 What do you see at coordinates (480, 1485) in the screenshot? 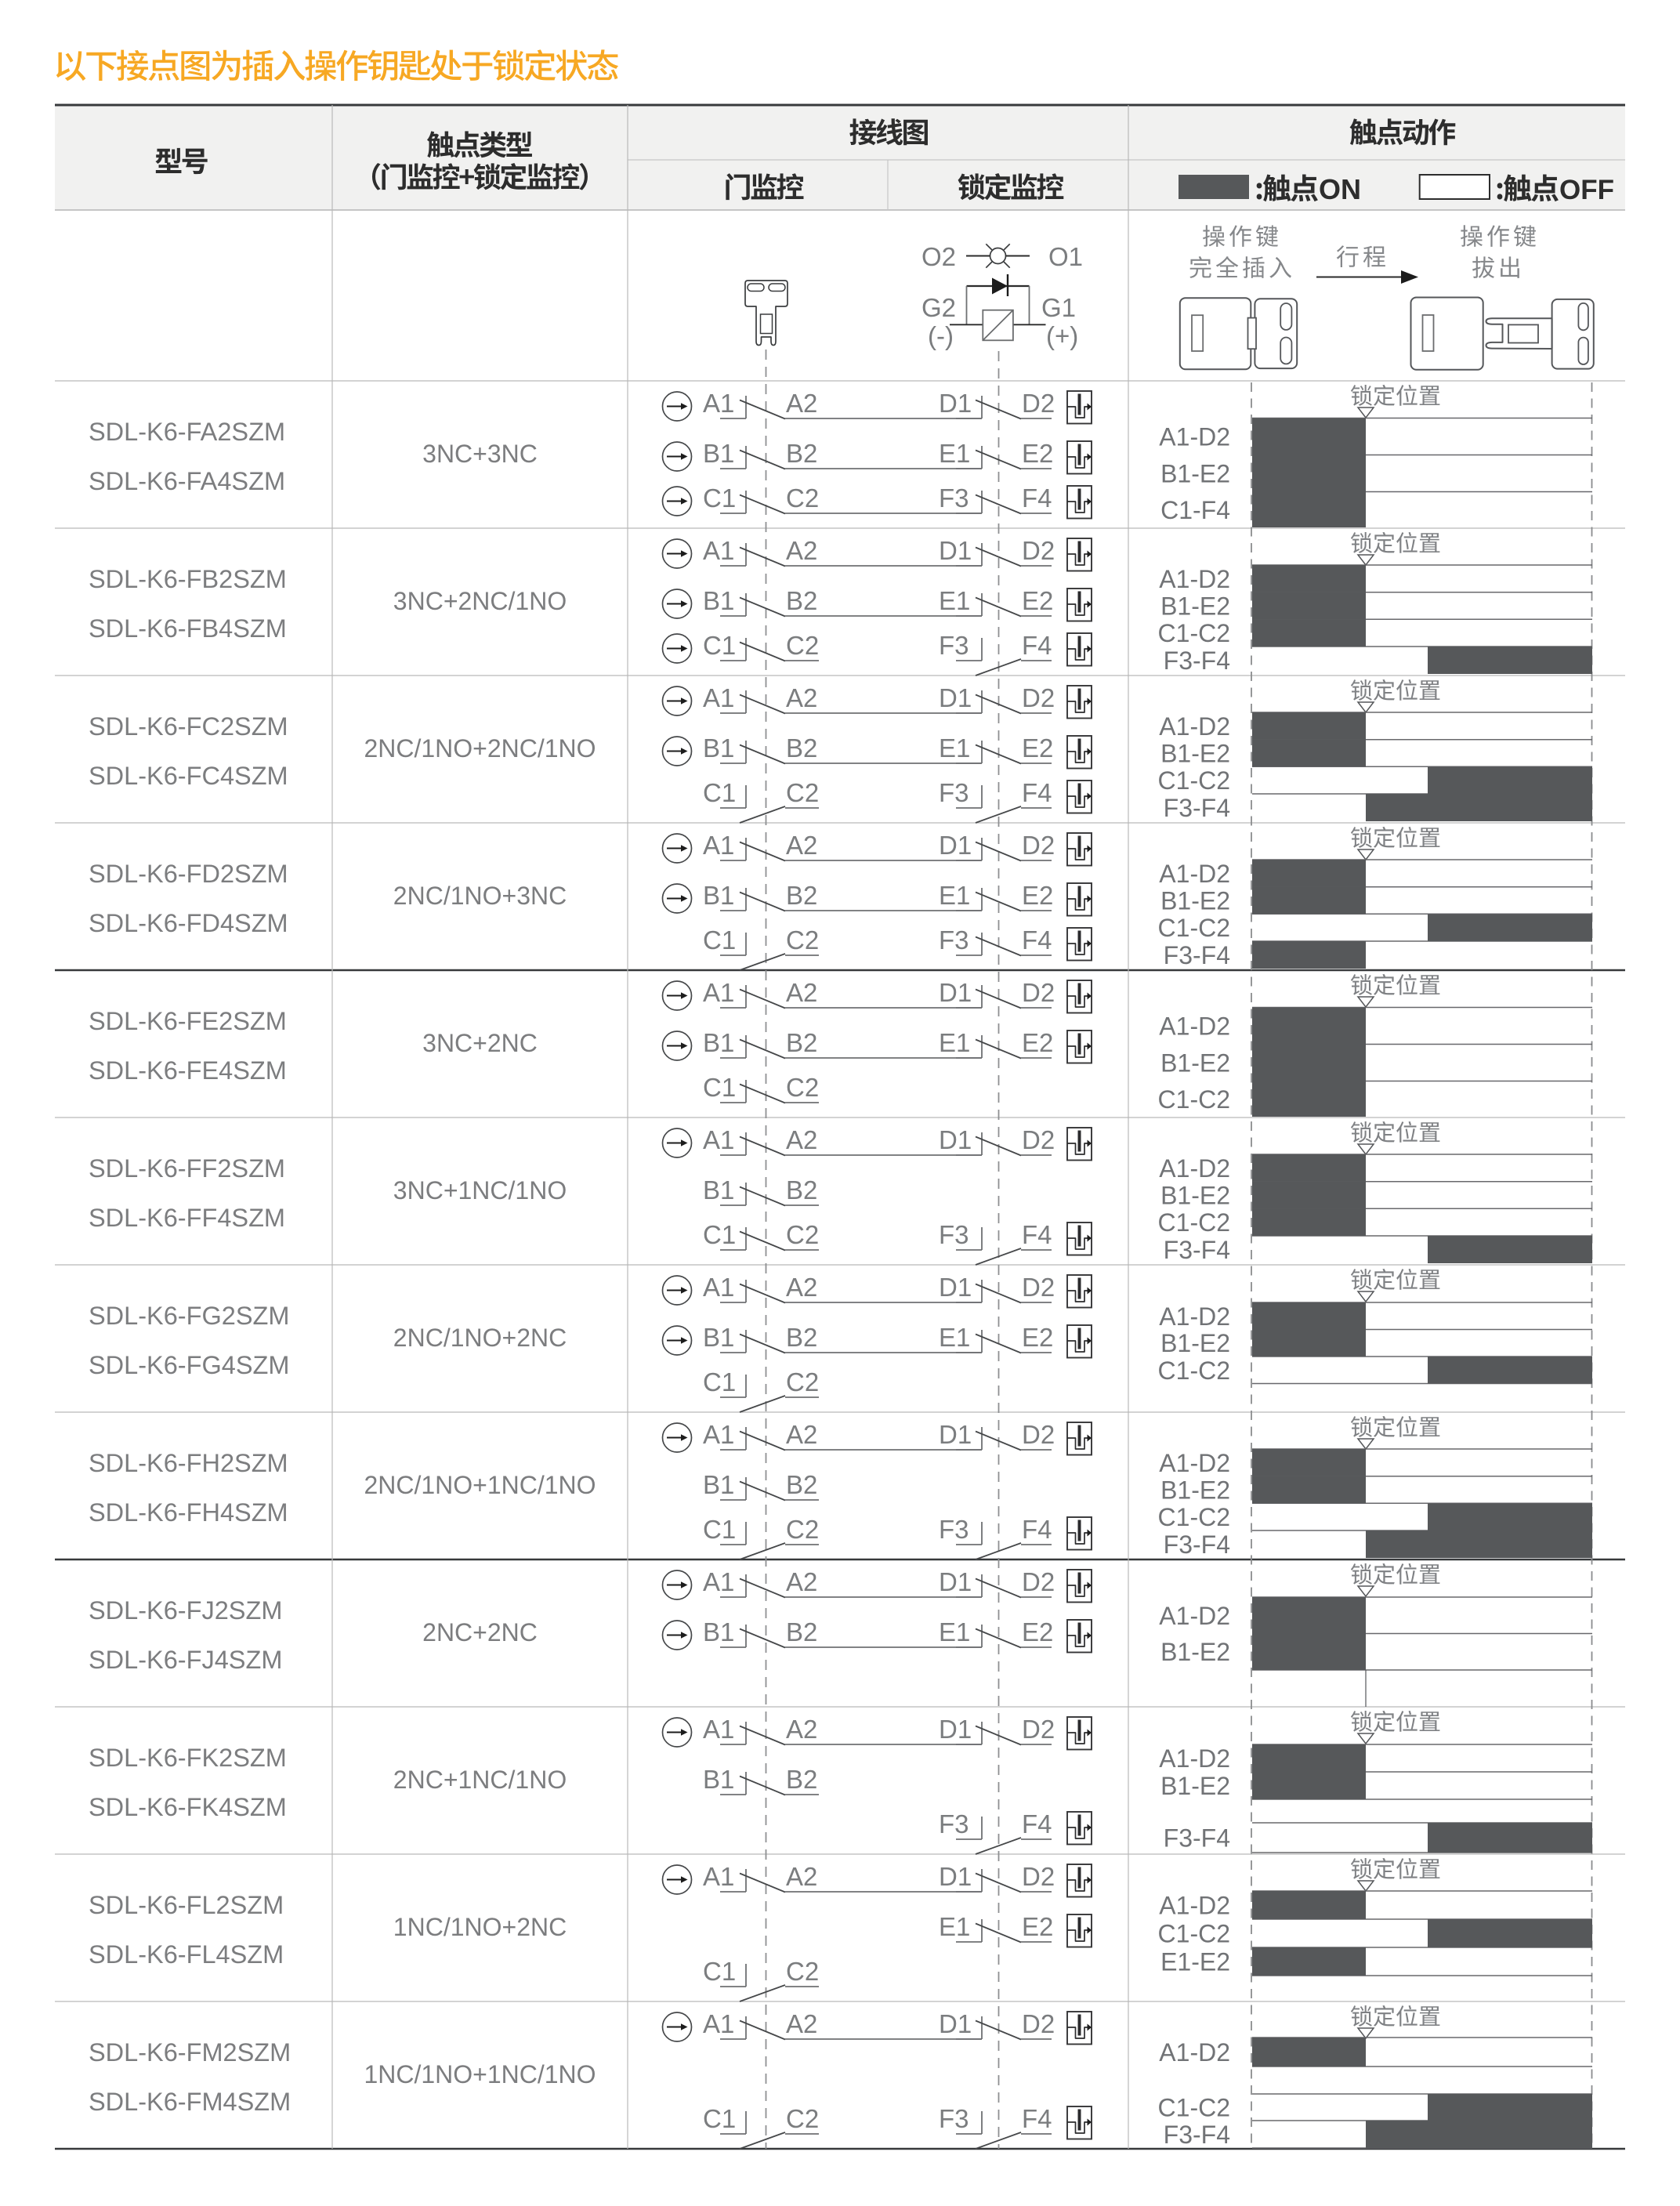
I see `svg-text: 2NC/1NO+1NC/1NO` at bounding box center [480, 1485].